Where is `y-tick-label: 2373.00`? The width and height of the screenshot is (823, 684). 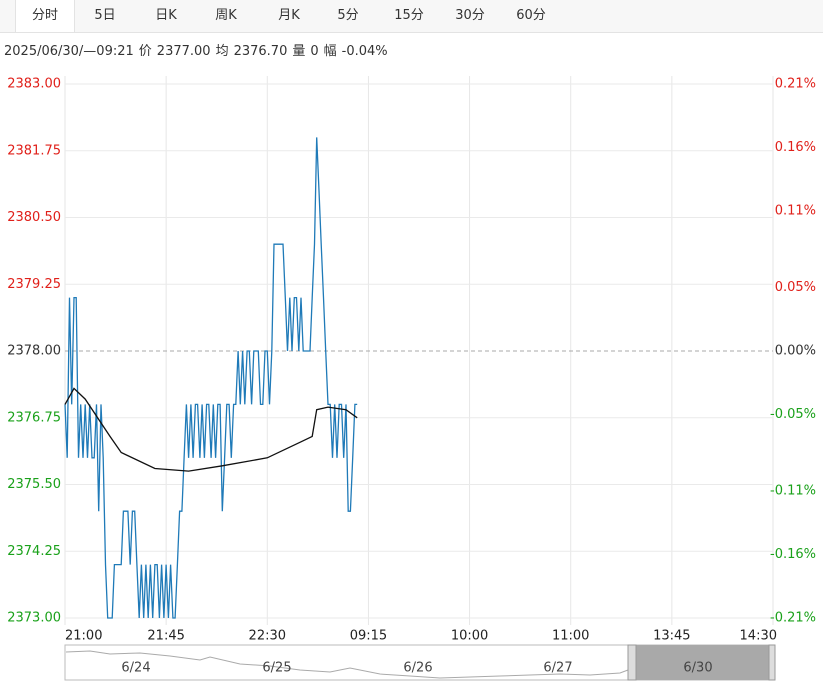 y-tick-label: 2373.00 is located at coordinates (34, 618).